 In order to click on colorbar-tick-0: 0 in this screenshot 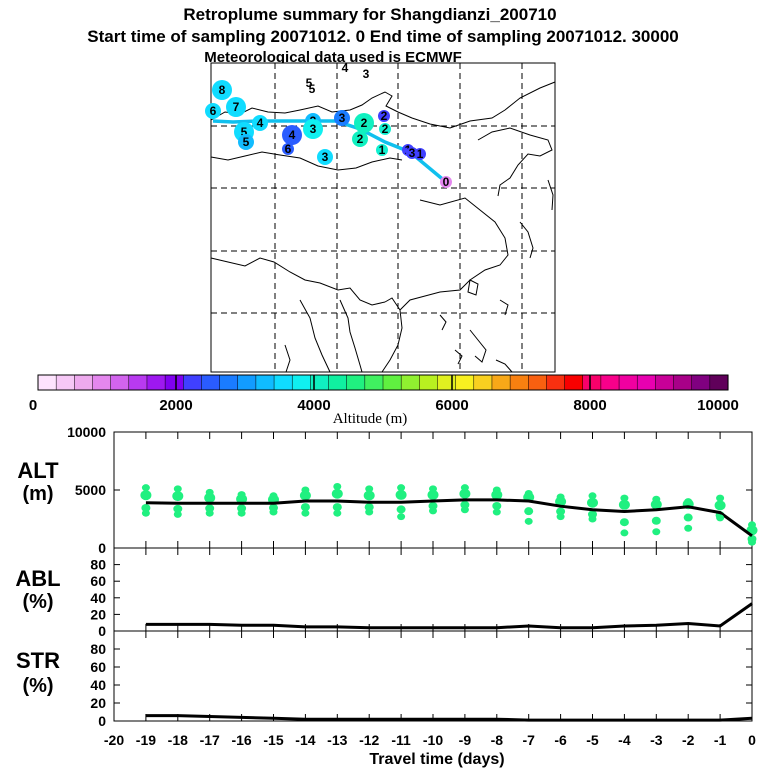, I will do `click(33, 405)`.